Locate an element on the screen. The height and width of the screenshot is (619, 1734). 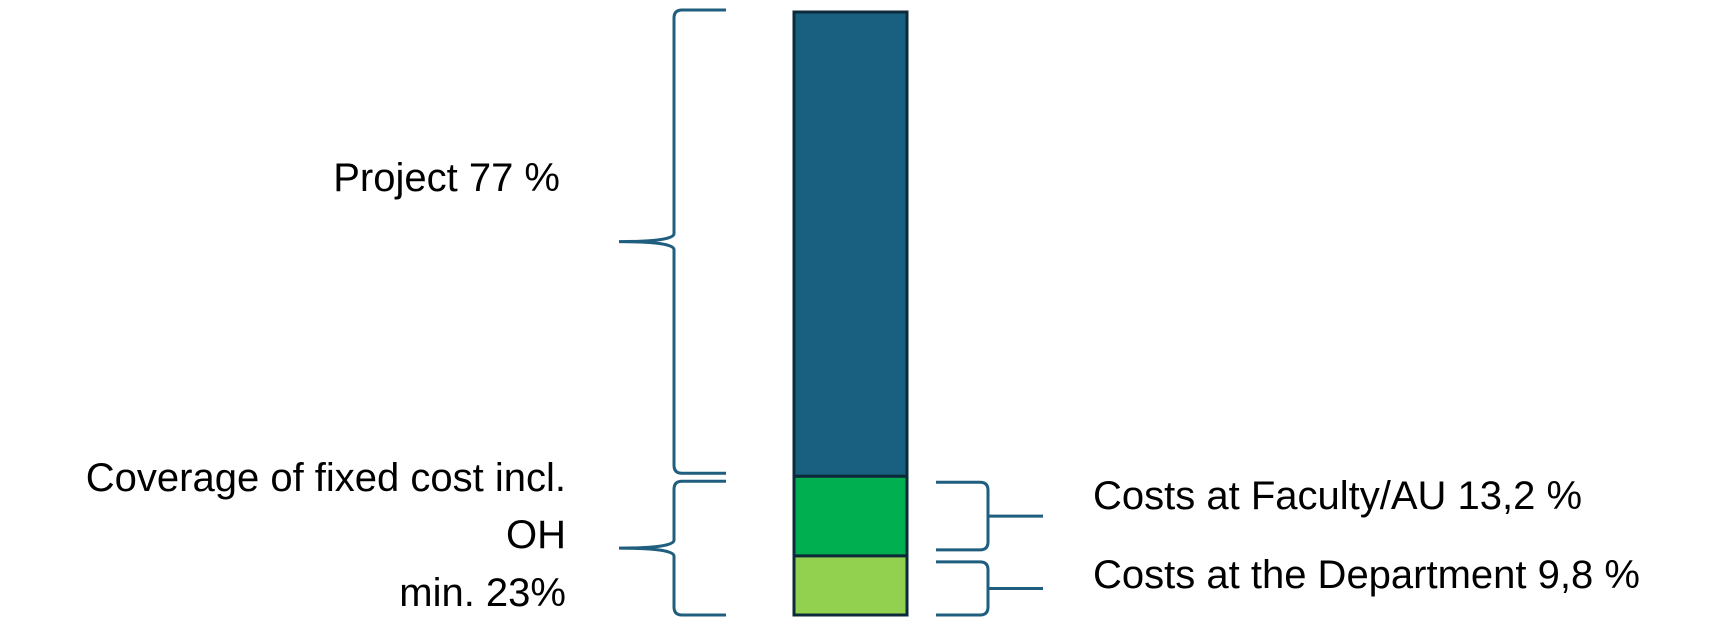
project-label: Project 77 % is located at coordinates (446, 178).